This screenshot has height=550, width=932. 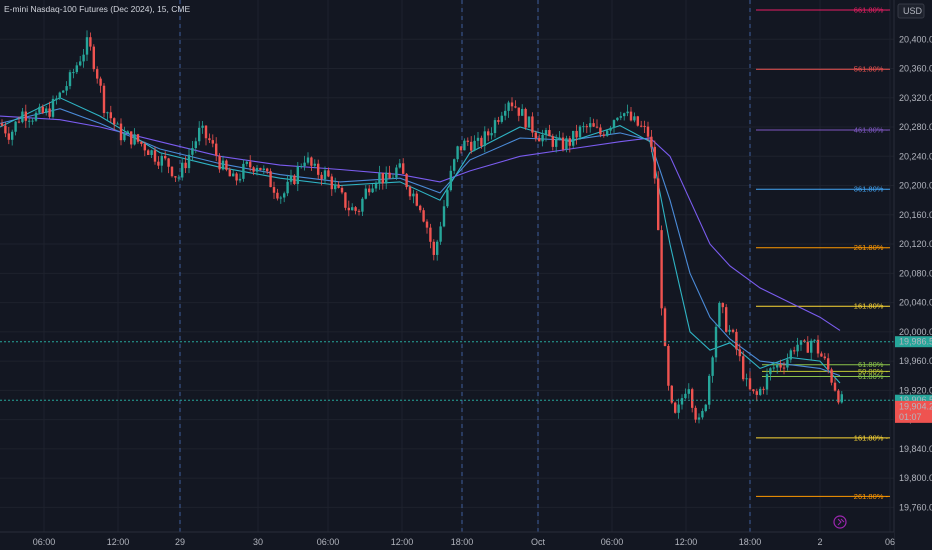 What do you see at coordinates (915, 449) in the screenshot?
I see `price-tick-label: 19,840.00` at bounding box center [915, 449].